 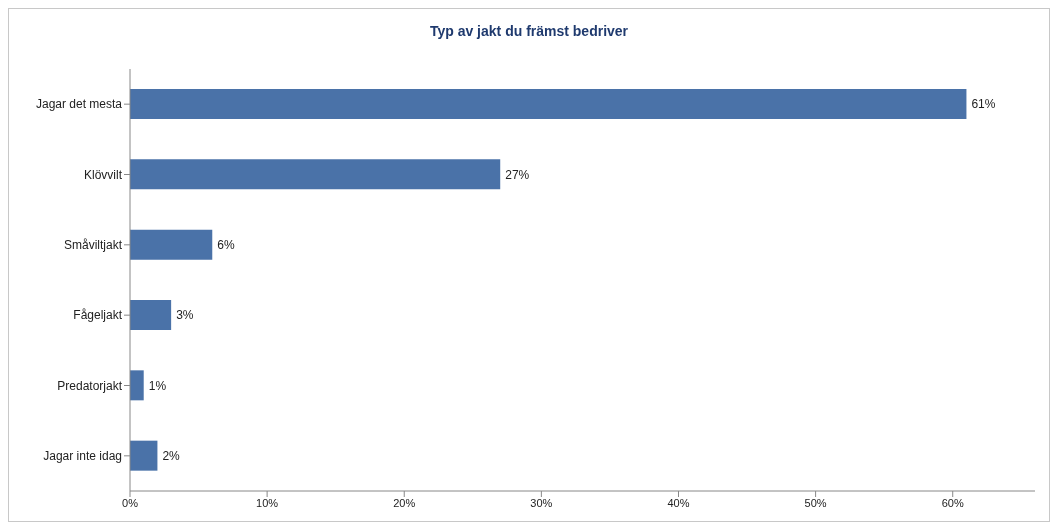 I want to click on x-tick-label: 50%, so click(x=815, y=502).